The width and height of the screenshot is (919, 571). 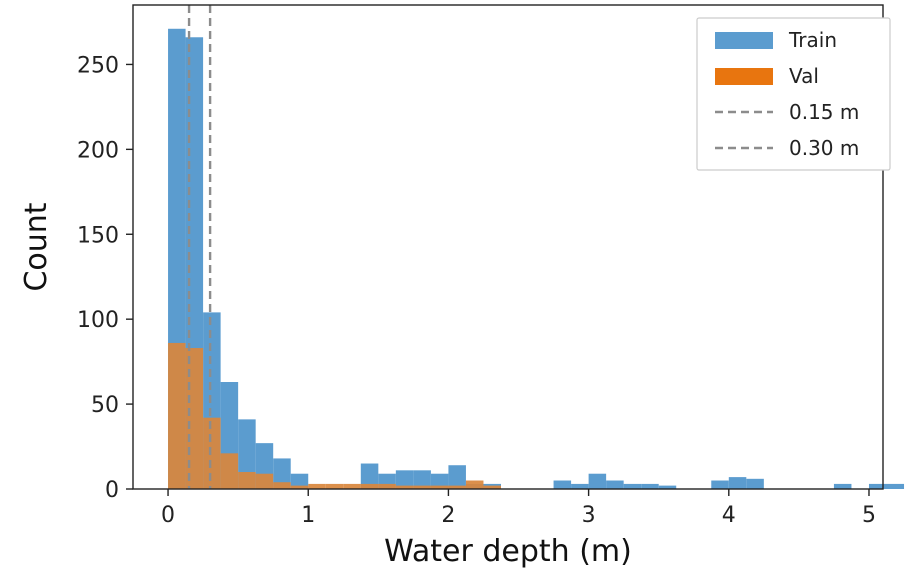 What do you see at coordinates (787, 94) in the screenshot?
I see `legend-entries: Train Val 0.15 m 0.30 m` at bounding box center [787, 94].